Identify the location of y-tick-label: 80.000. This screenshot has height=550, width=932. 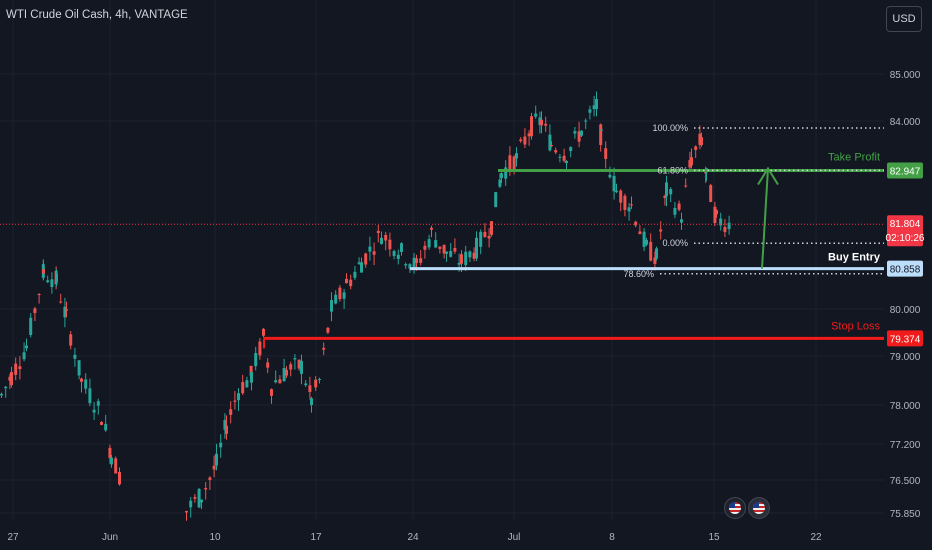
(905, 310).